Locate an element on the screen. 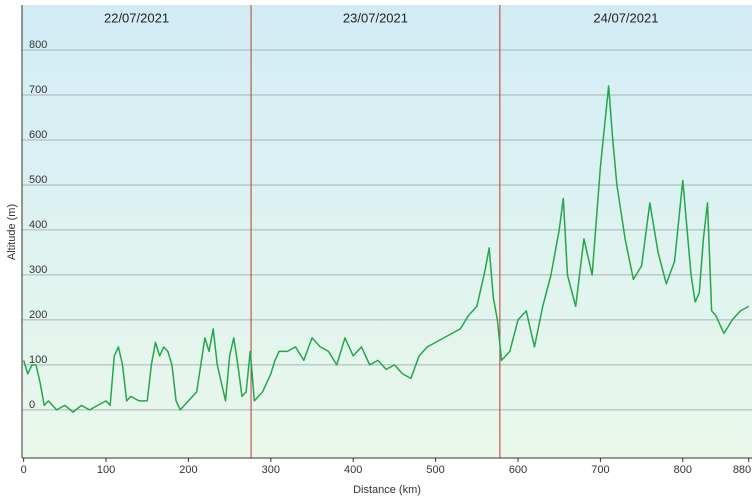 The image size is (755, 502). y-tick-label: 500 is located at coordinates (38, 180).